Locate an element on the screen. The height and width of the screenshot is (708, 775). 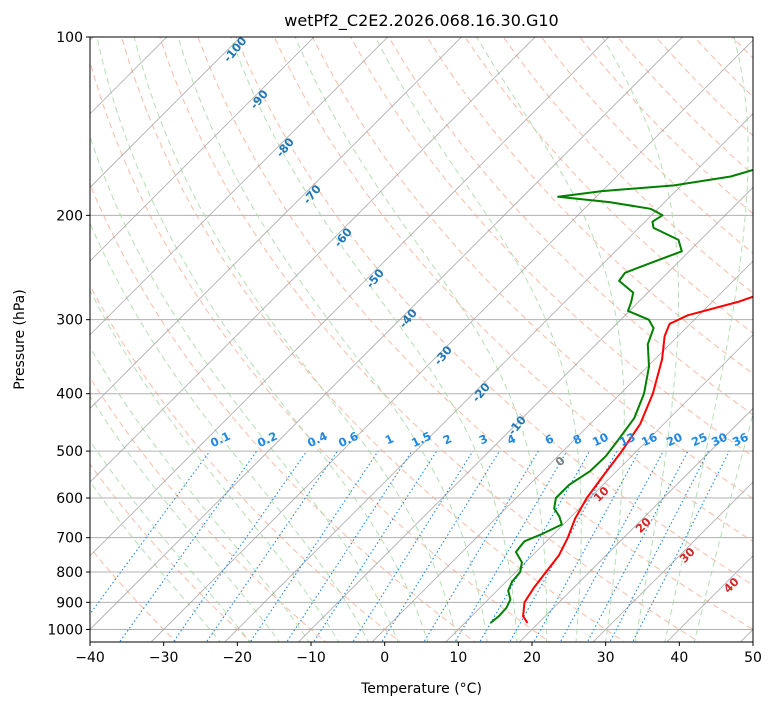
mixing-ratio-label: 3 is located at coordinates (483, 439).